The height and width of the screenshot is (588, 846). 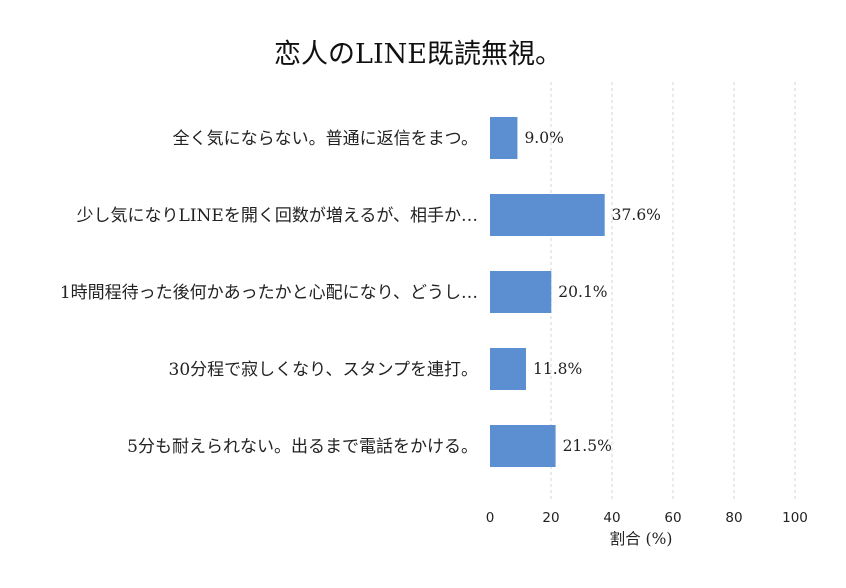 What do you see at coordinates (302, 447) in the screenshot?
I see `category-label: 5分も耐えられない。出るまで電話をかける。` at bounding box center [302, 447].